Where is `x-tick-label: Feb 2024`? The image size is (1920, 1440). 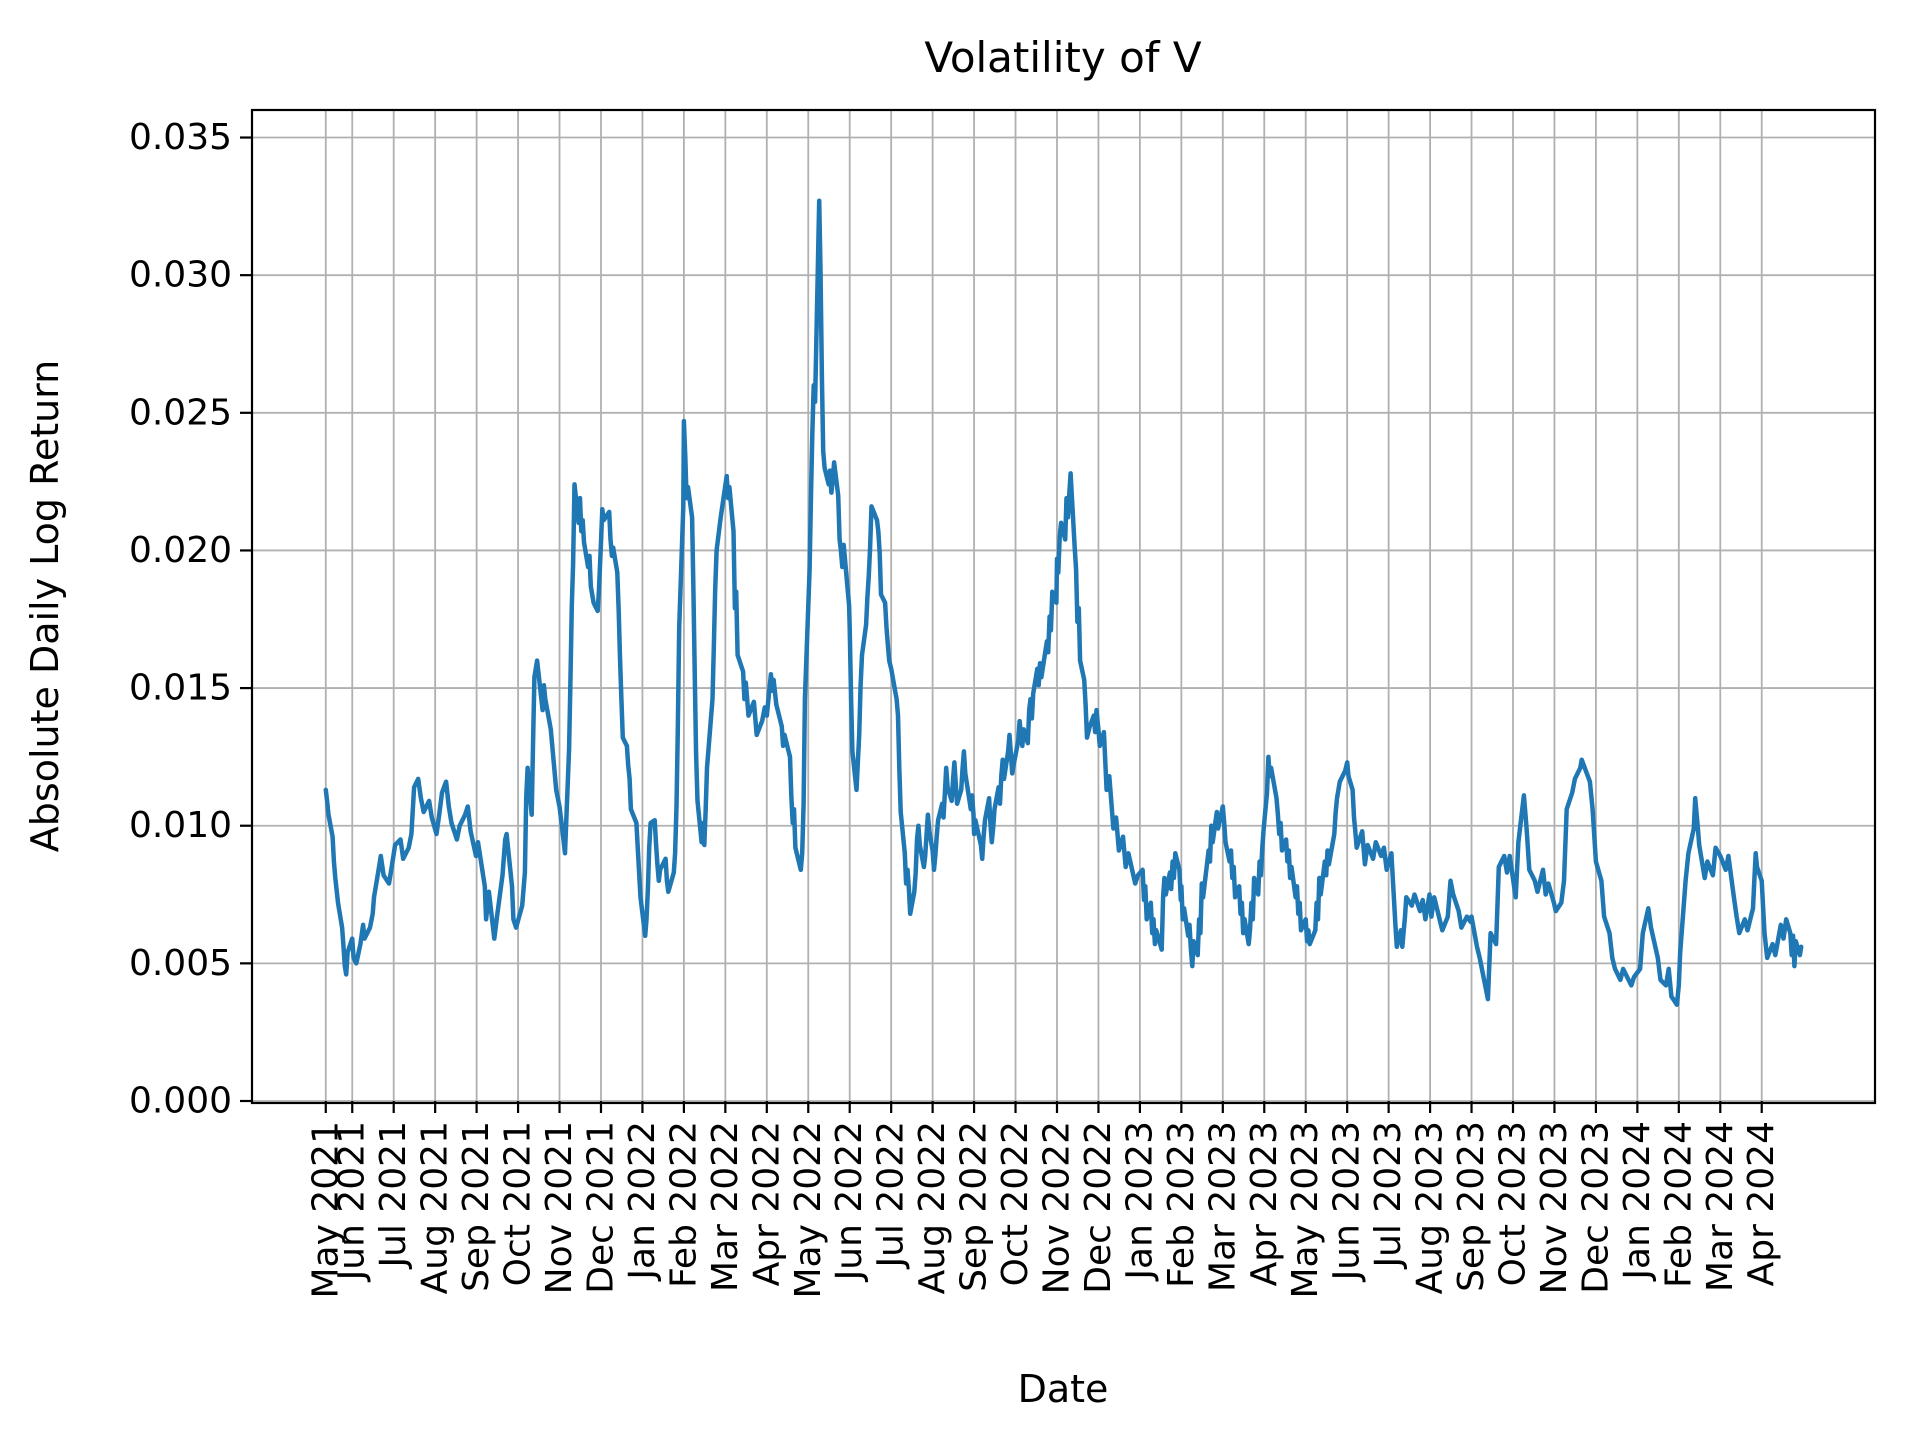
x-tick-label: Feb 2024 is located at coordinates (1678, 1204).